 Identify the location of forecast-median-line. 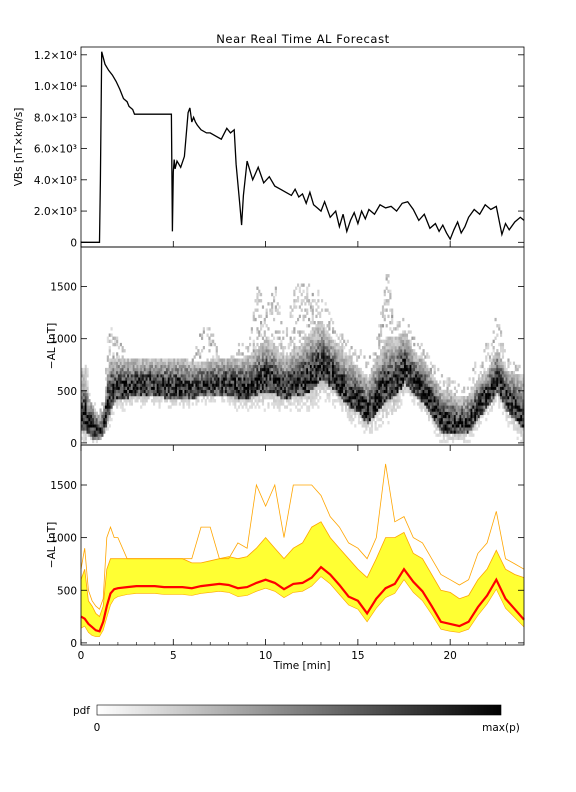
(302, 599).